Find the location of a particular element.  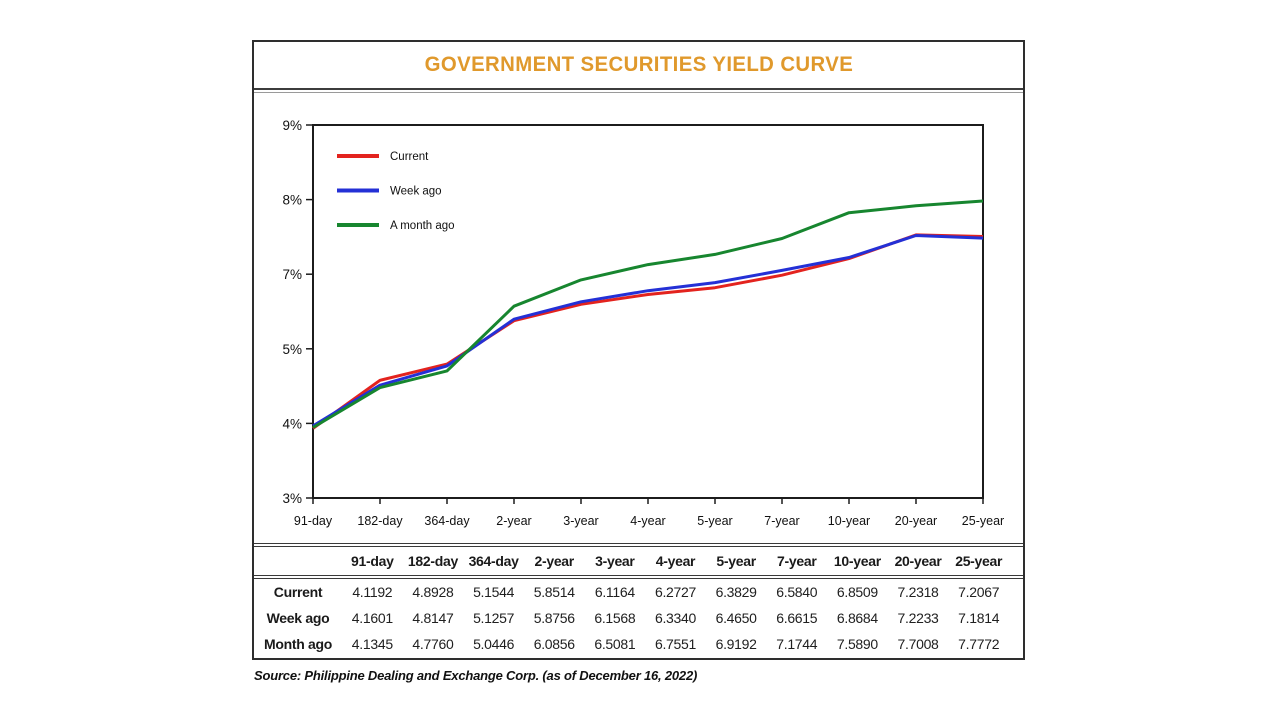

y-tick-label: 8% is located at coordinates (292, 200).